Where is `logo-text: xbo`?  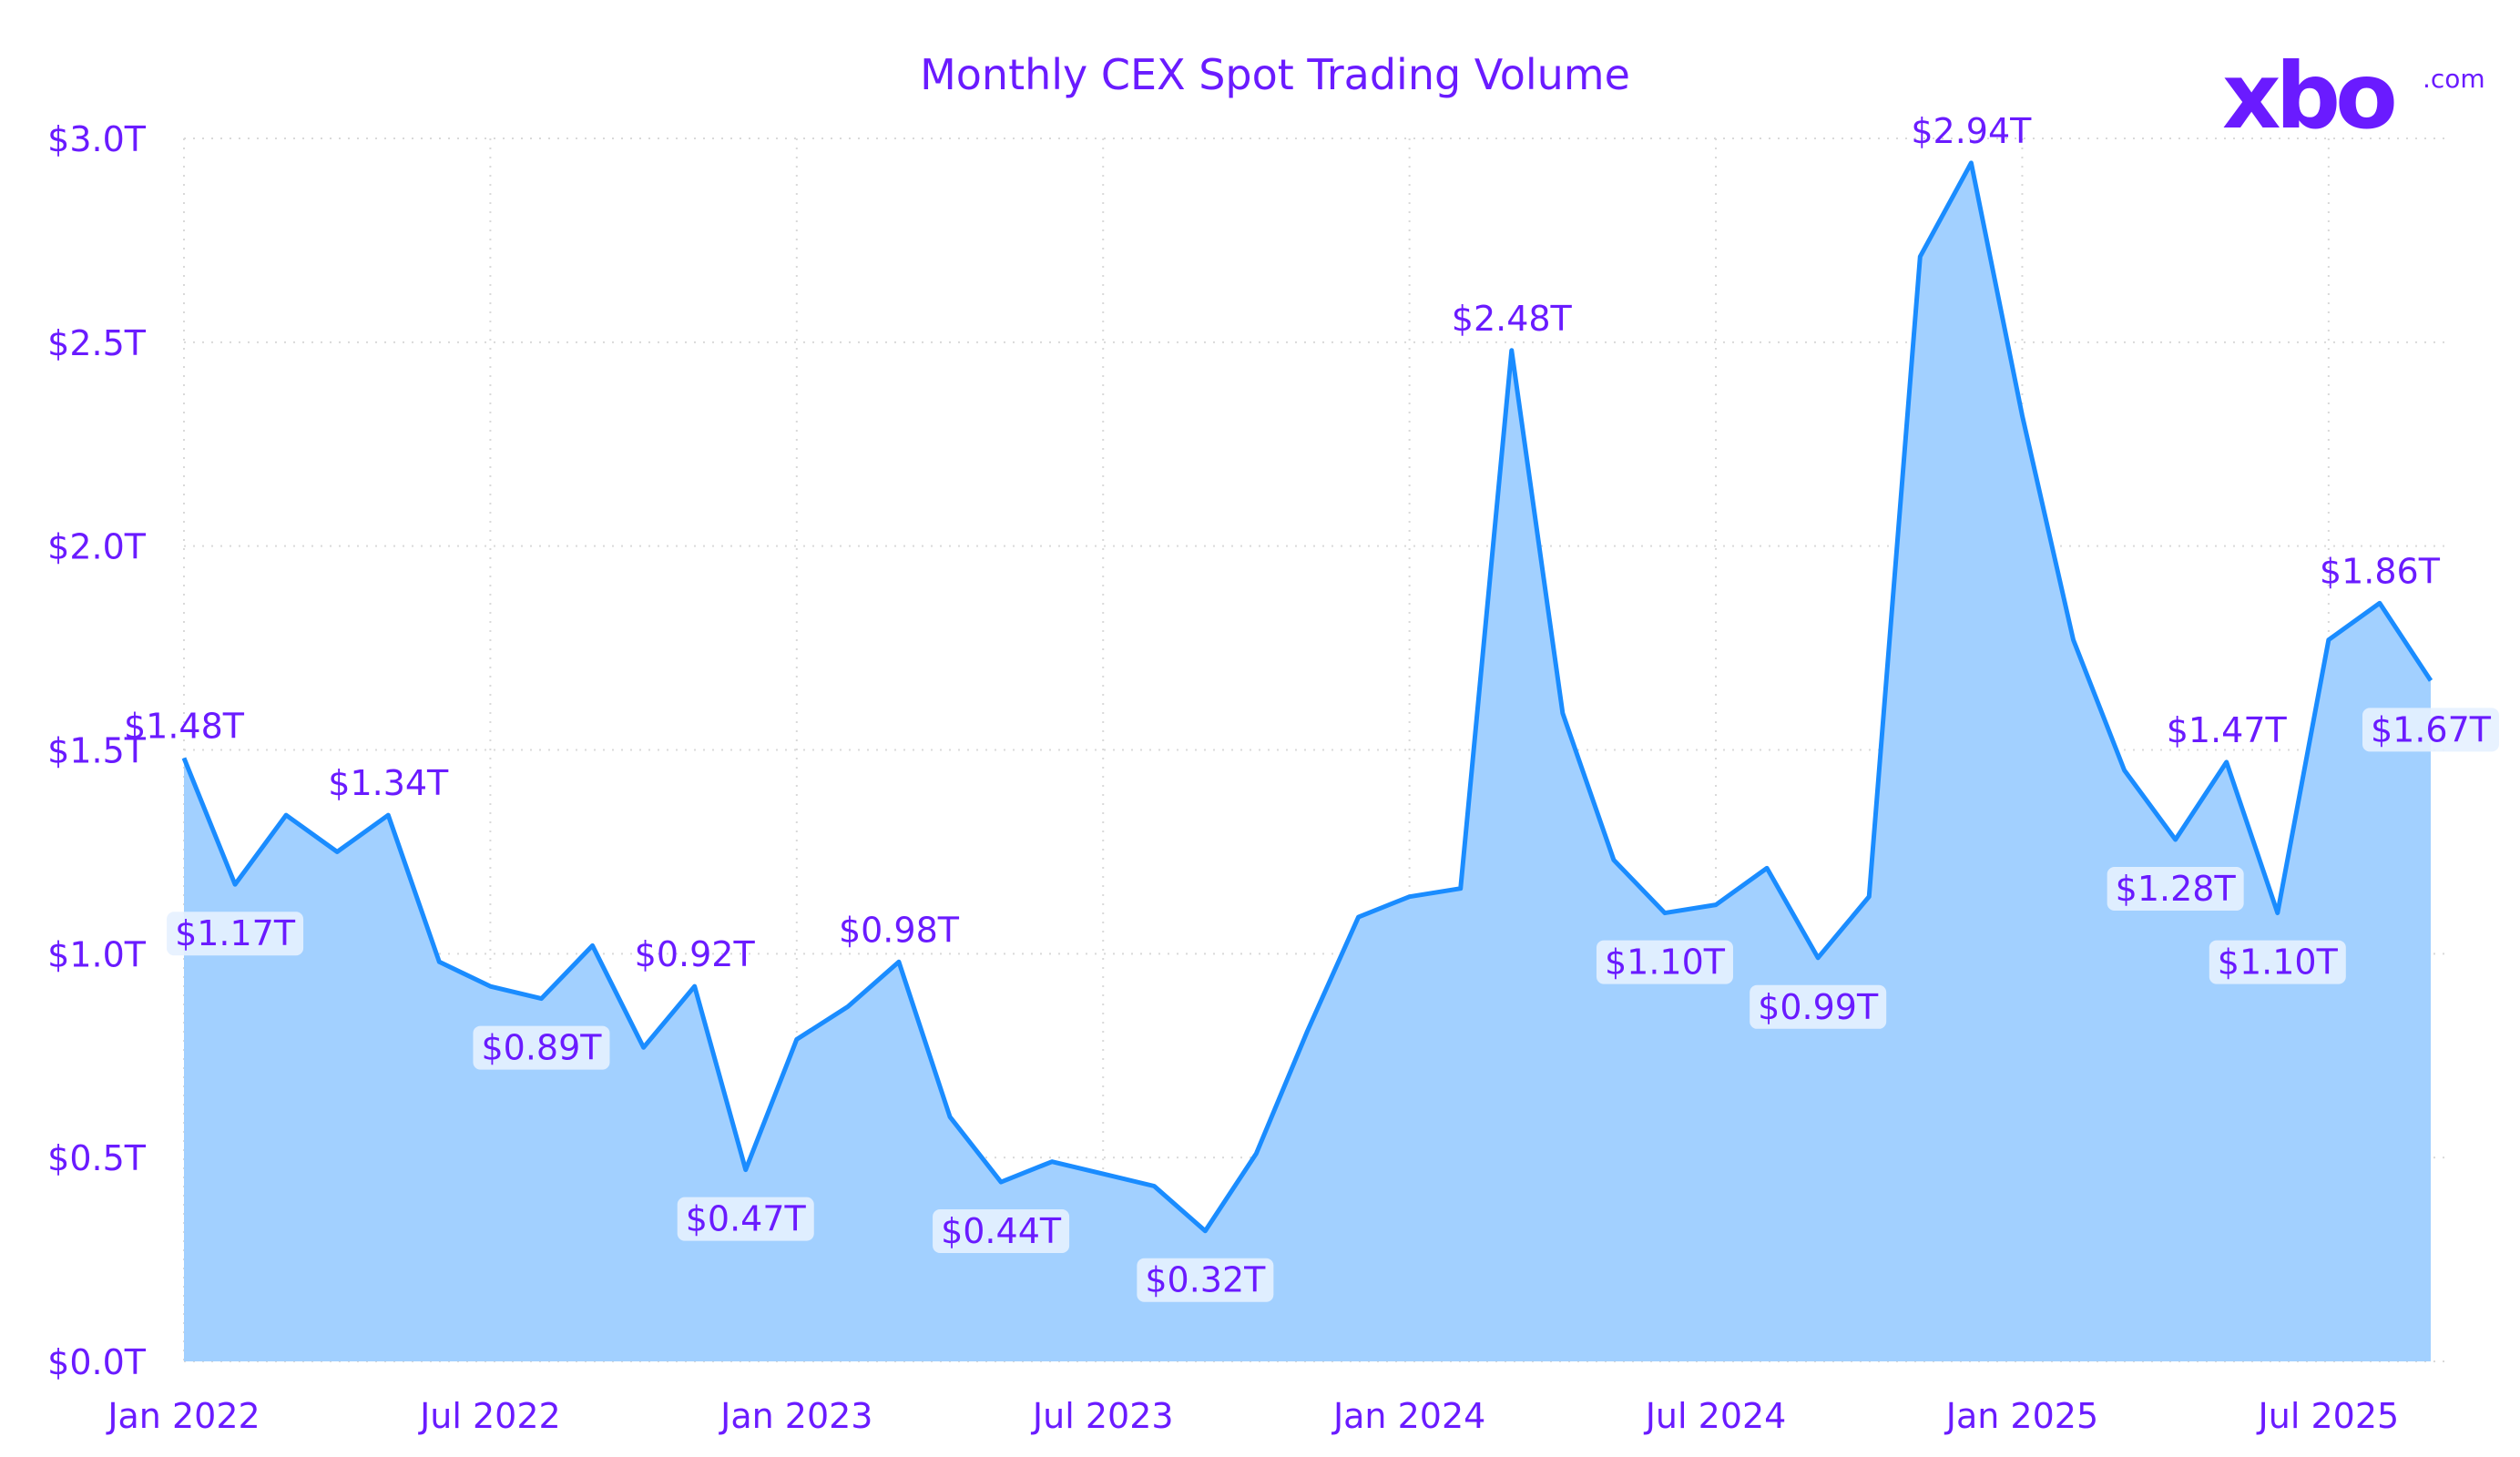
logo-text: xbo is located at coordinates (2308, 96).